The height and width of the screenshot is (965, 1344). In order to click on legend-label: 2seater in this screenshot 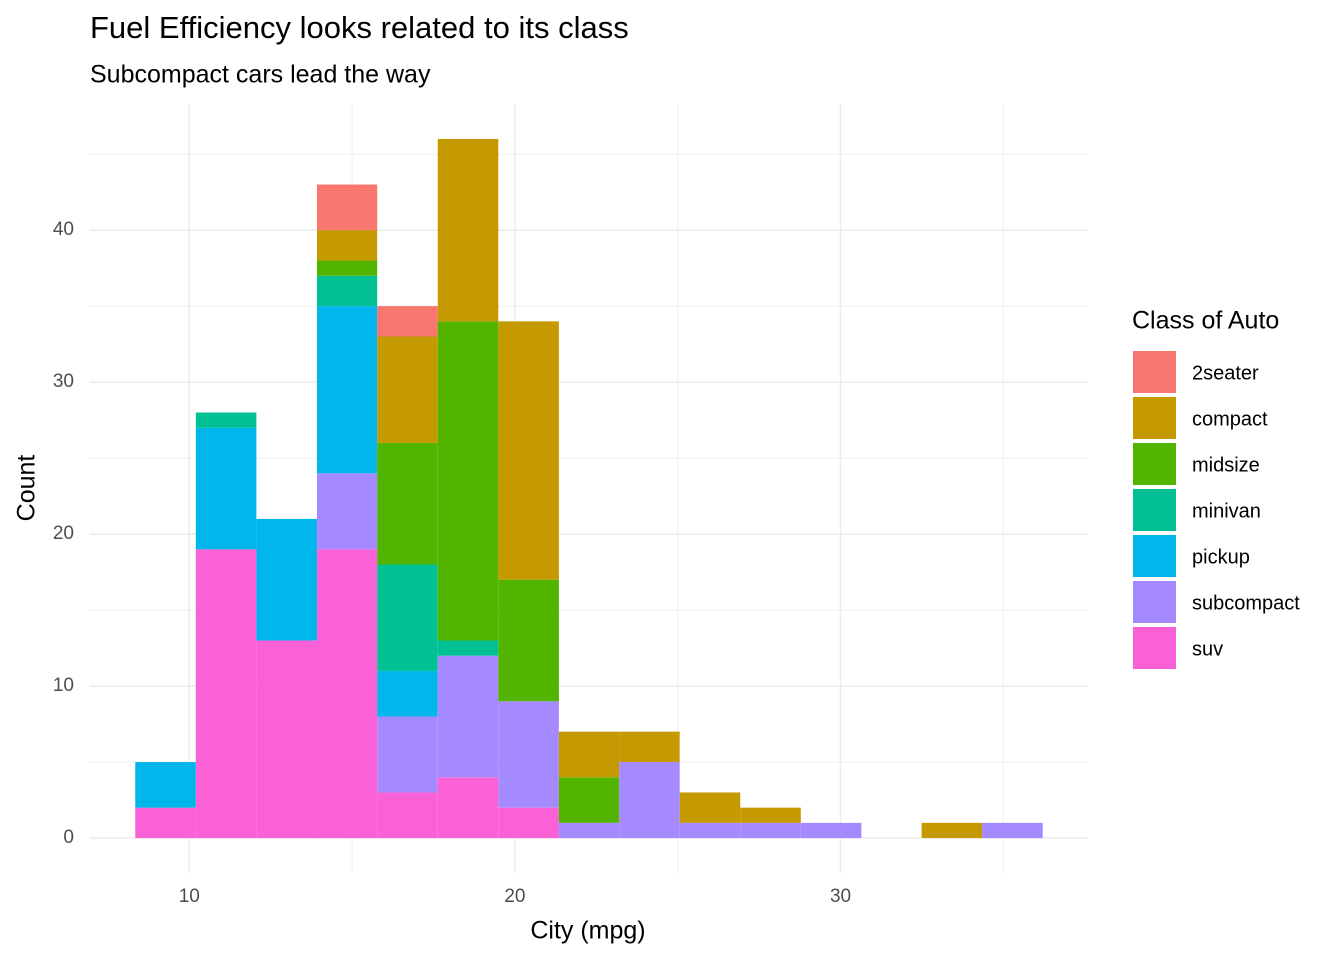, I will do `click(1225, 373)`.